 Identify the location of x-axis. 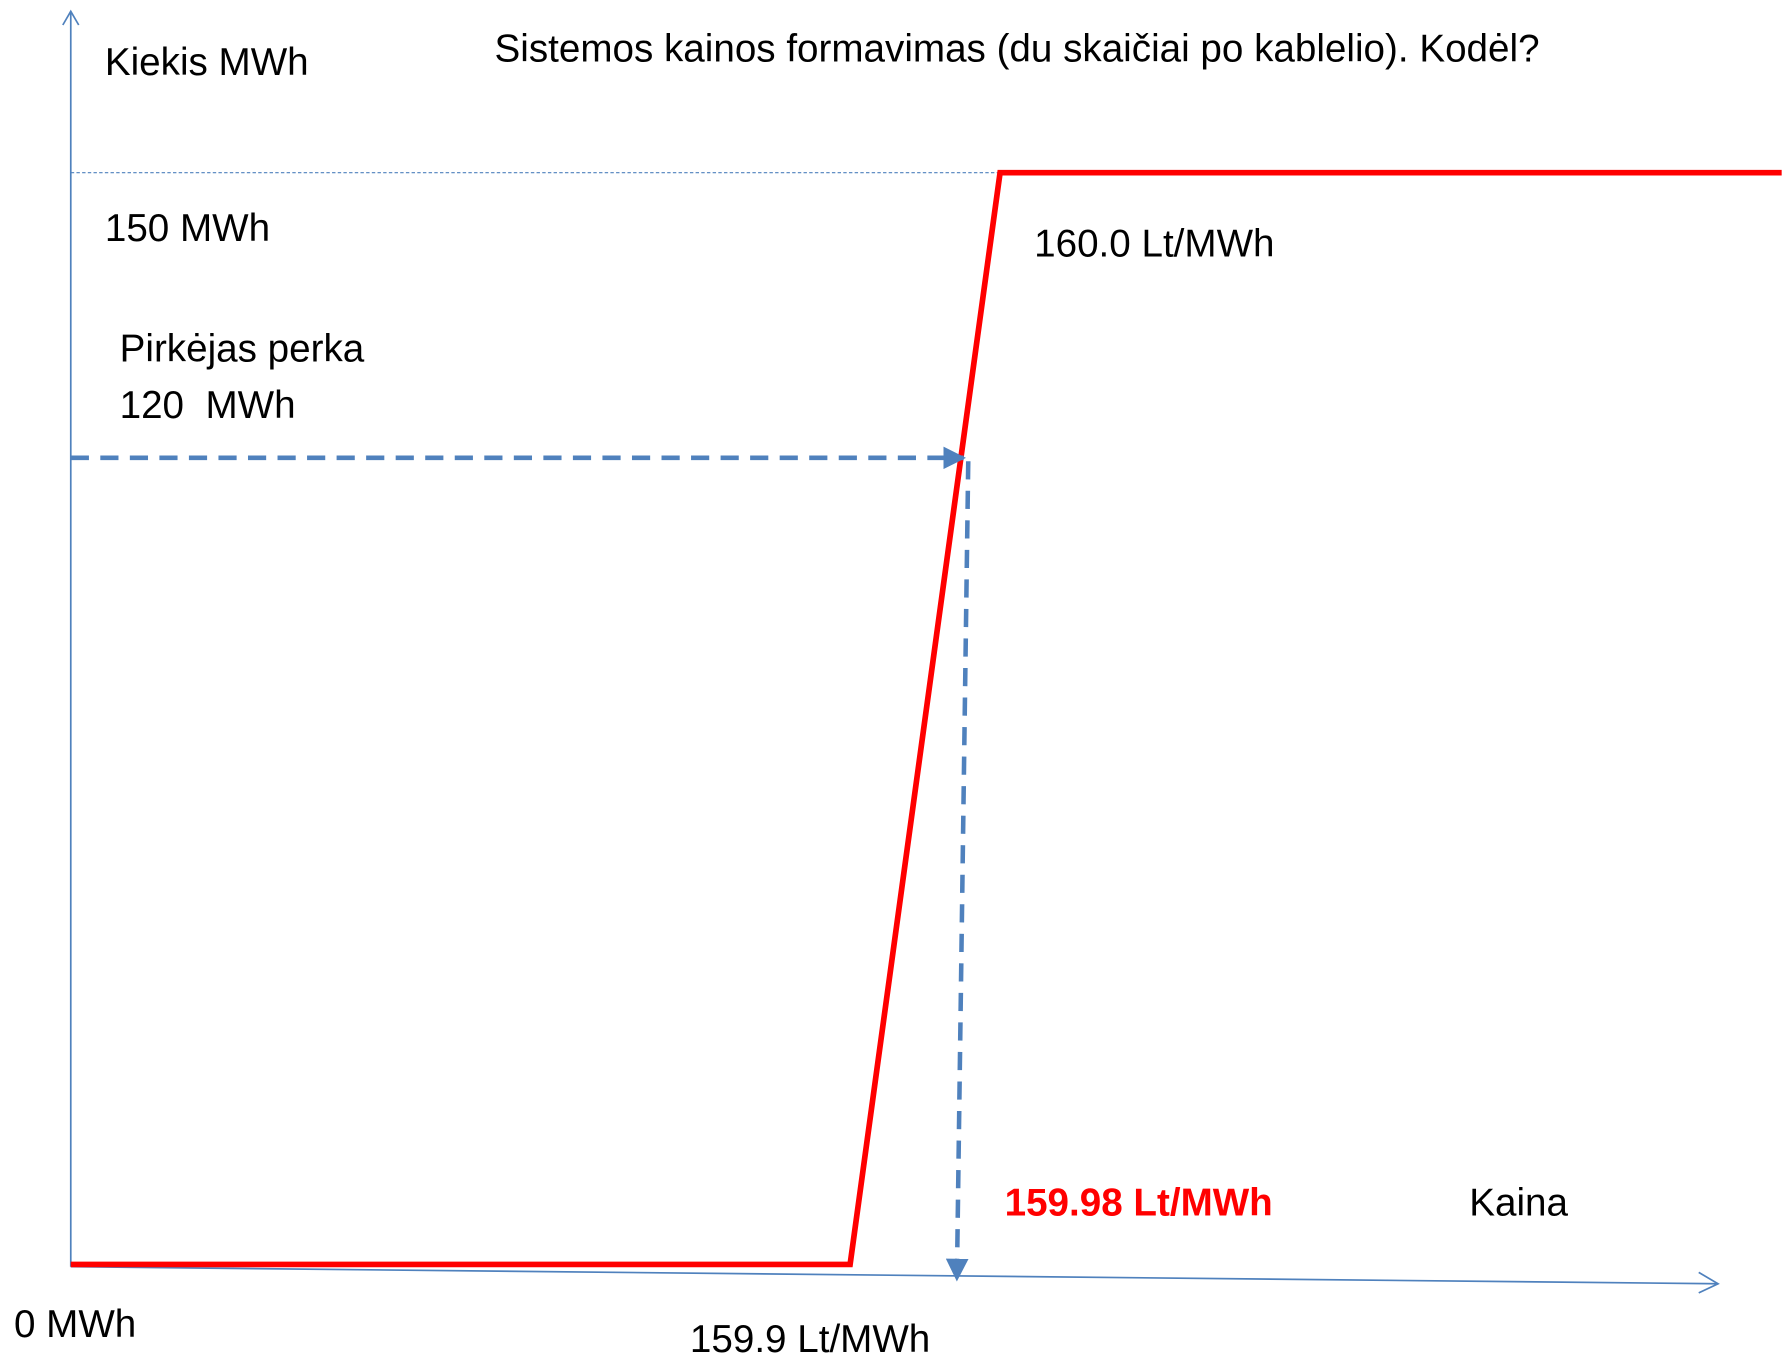
(894, 1275).